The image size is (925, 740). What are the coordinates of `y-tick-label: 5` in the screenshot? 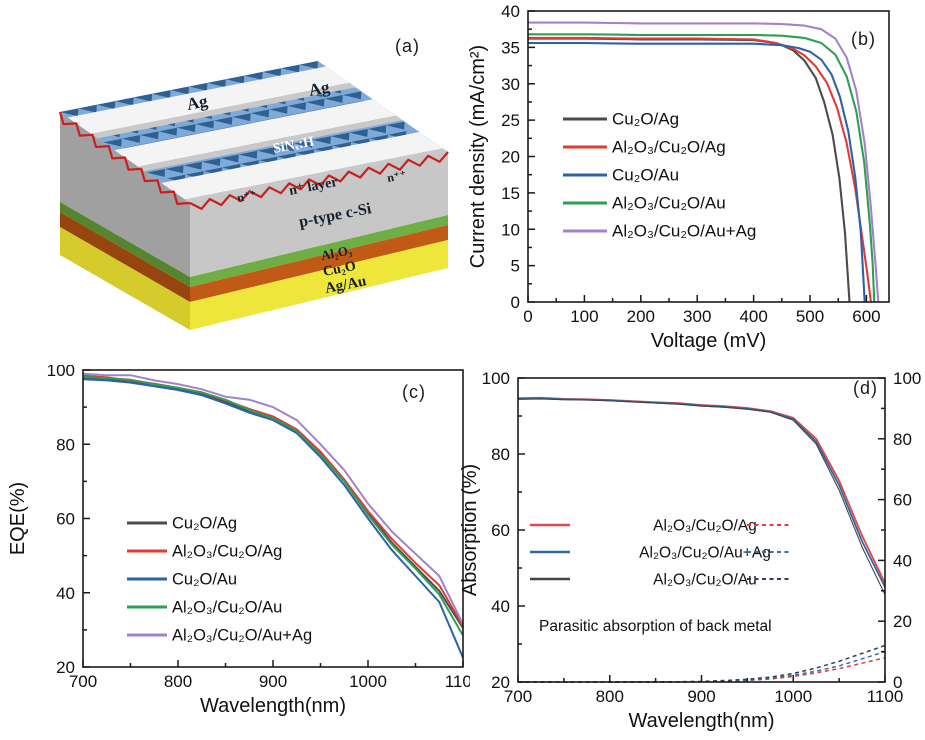 It's located at (515, 266).